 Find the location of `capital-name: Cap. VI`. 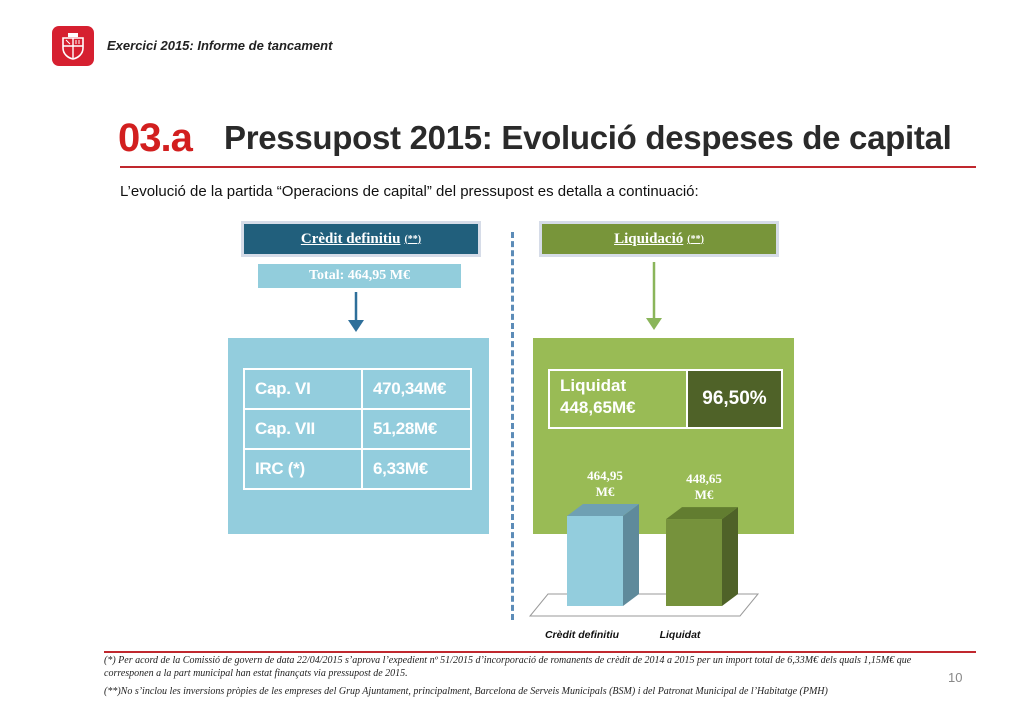

capital-name: Cap. VI is located at coordinates (303, 389).